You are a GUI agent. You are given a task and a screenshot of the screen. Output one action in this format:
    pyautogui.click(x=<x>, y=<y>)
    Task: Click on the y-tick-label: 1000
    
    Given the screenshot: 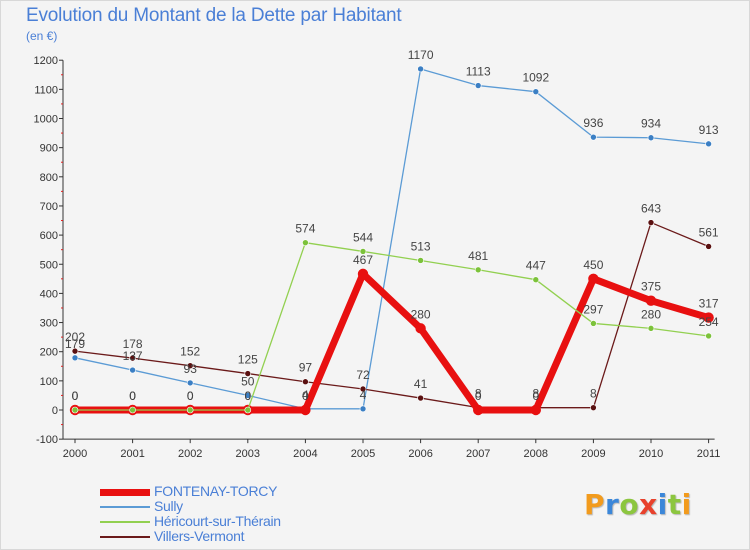 What is the action you would take?
    pyautogui.click(x=46, y=120)
    